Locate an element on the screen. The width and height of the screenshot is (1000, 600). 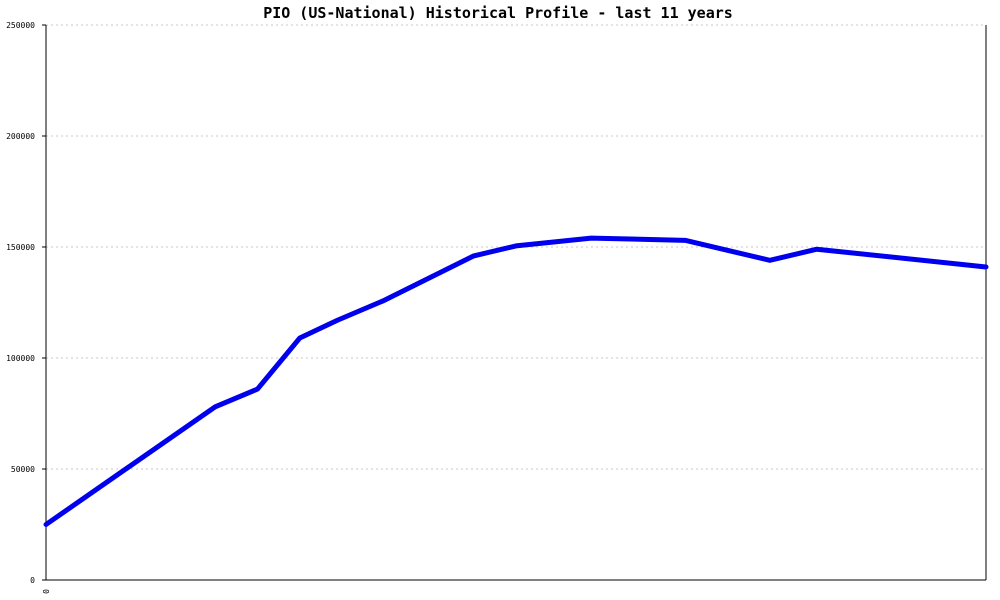
y-tick-label: 150000 is located at coordinates (20, 247).